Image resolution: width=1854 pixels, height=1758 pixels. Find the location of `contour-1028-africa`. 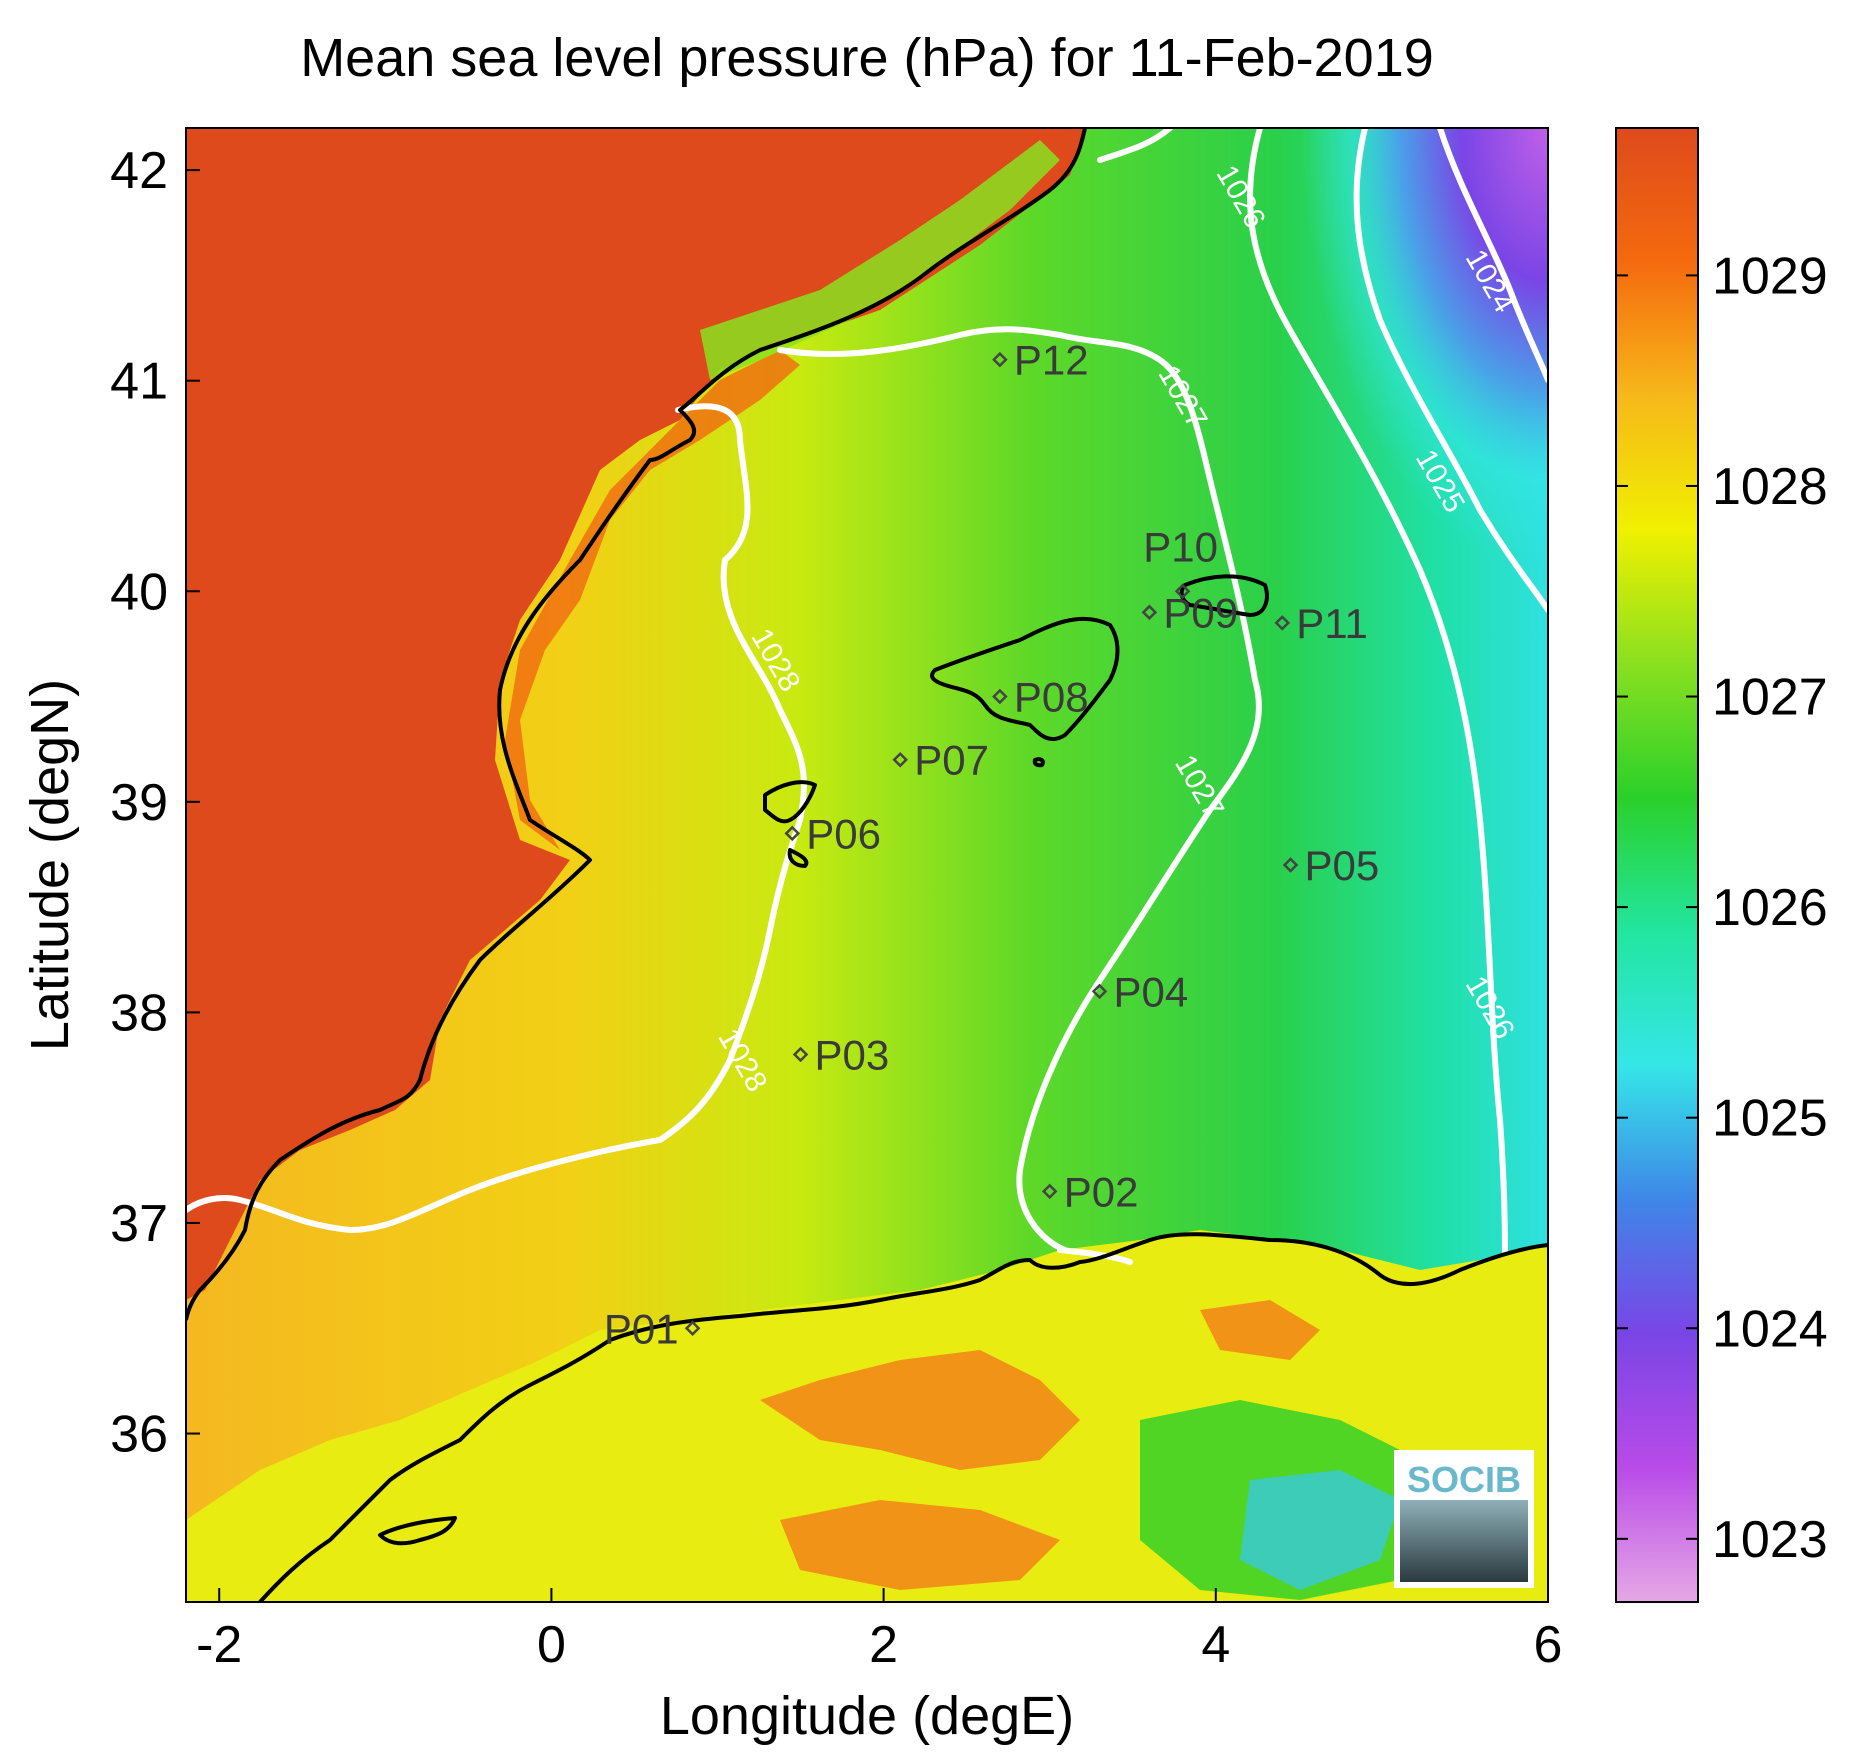

contour-1028-africa is located at coordinates (1095, 1256).